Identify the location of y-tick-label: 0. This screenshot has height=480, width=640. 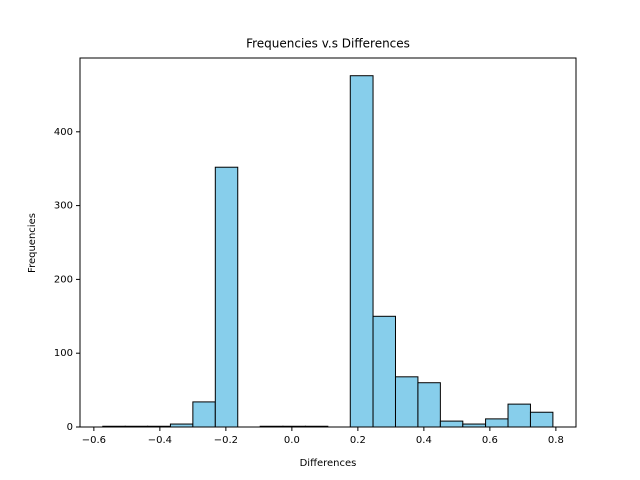
(70, 427).